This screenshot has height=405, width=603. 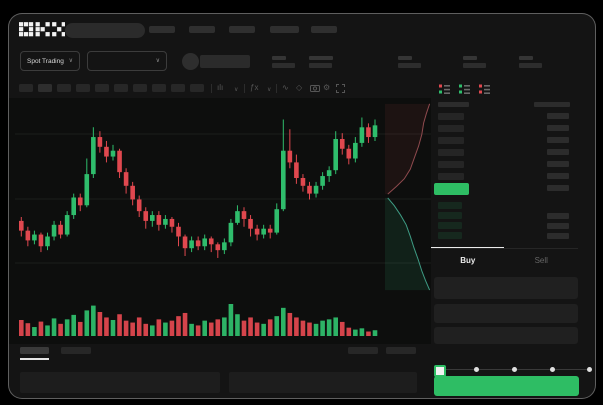 I want to click on okx-logo, so click(x=42, y=29).